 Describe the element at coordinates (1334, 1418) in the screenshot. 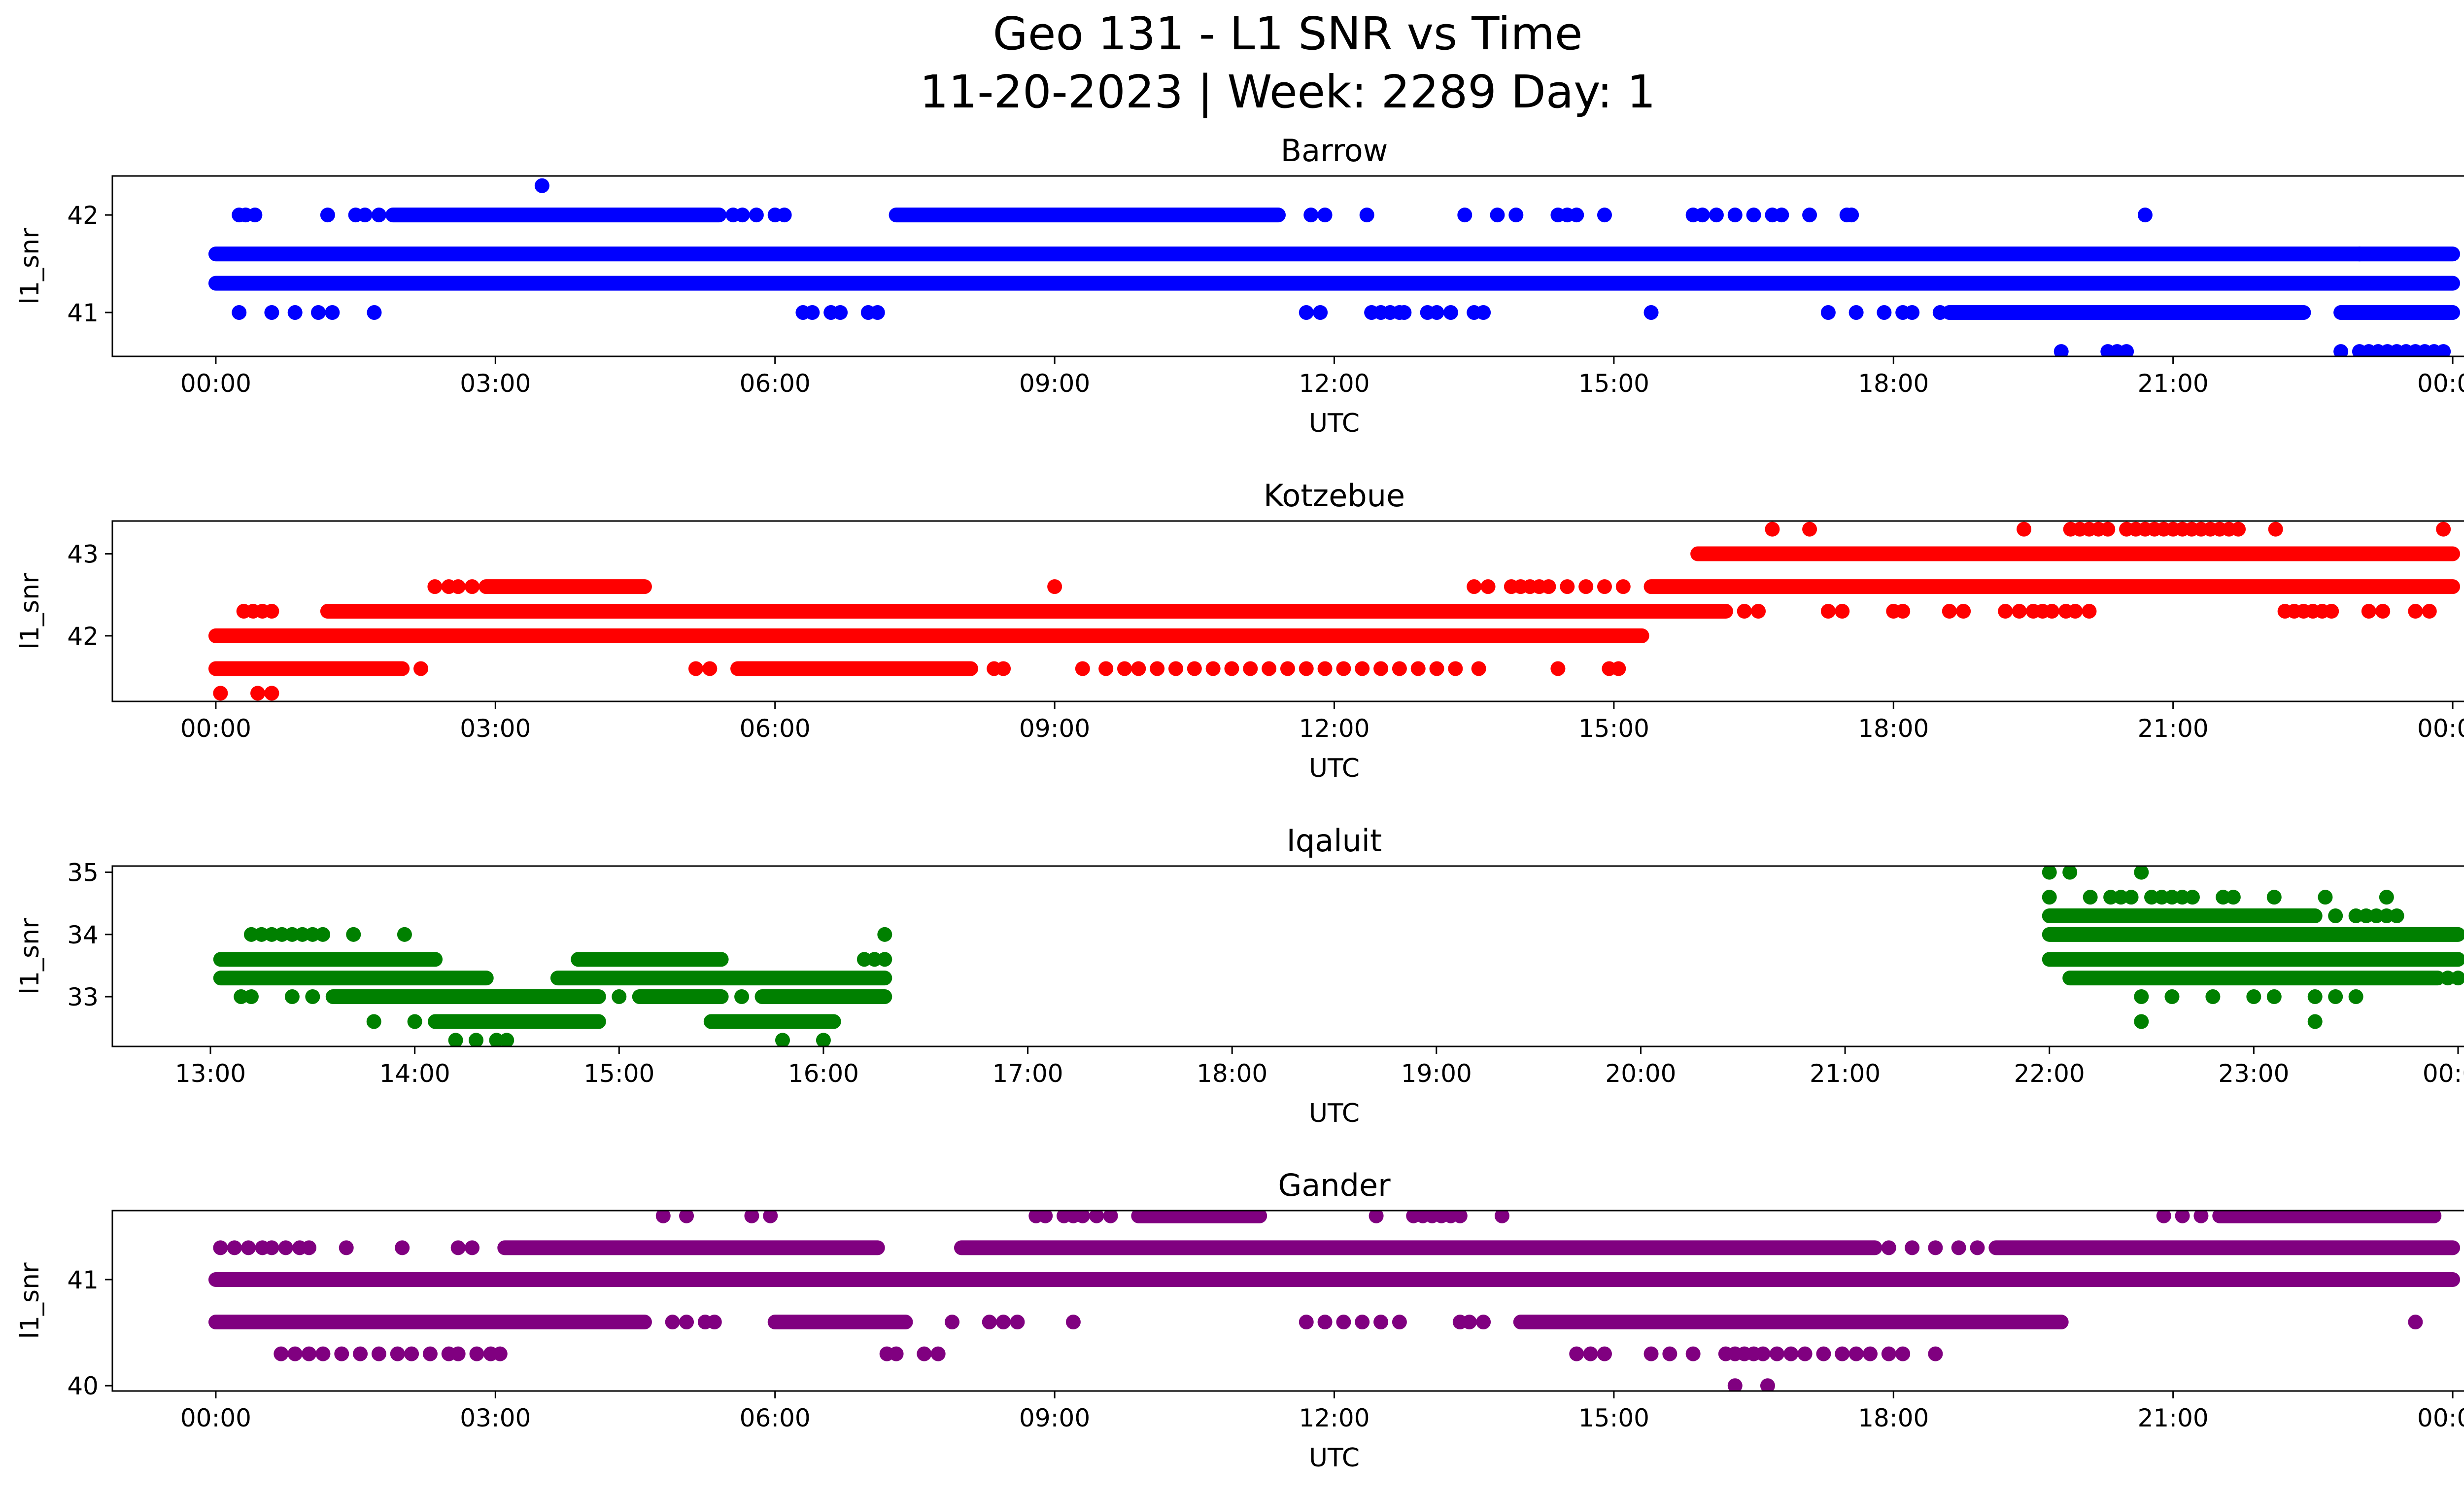

I see `x-tick-label: 12:00` at that location.